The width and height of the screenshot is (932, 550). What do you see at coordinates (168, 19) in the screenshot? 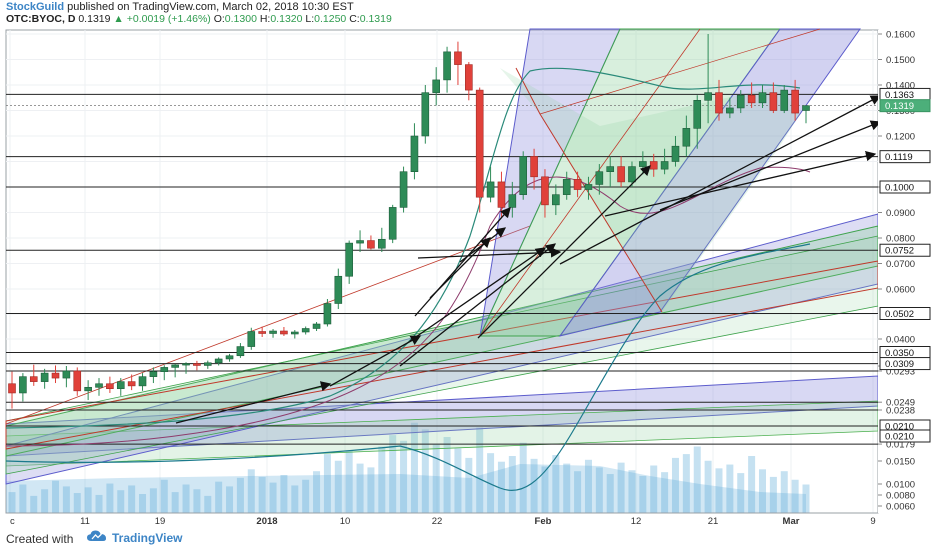
I see `price-change: +0.0019 (+1.46%)` at bounding box center [168, 19].